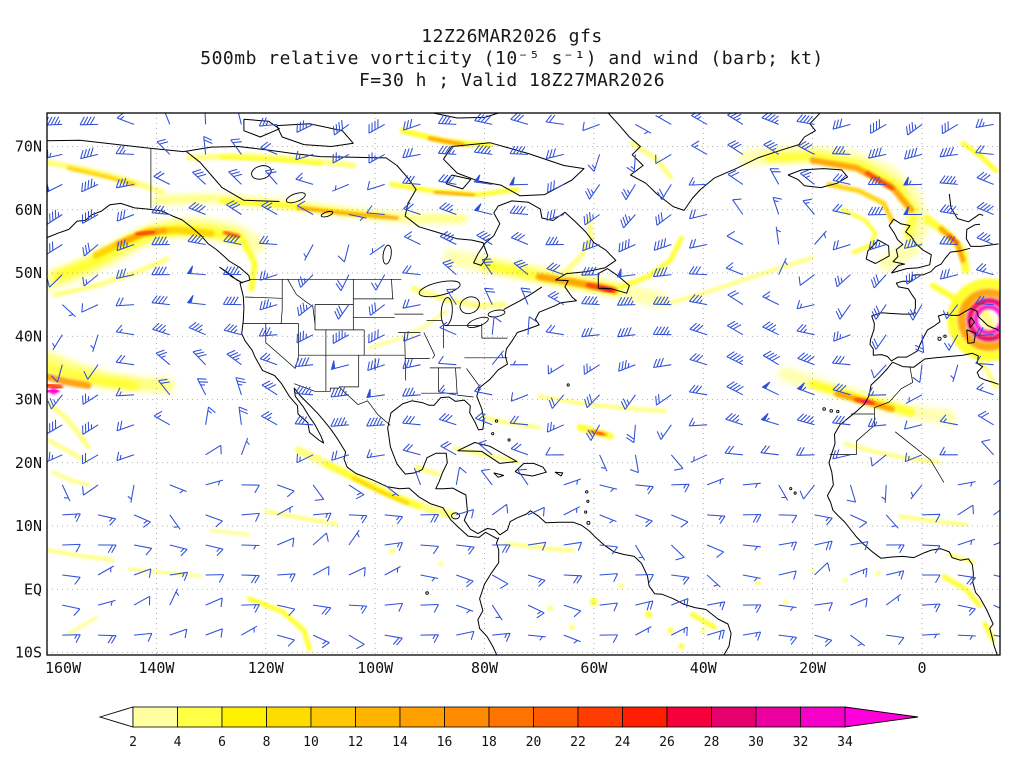 The width and height of the screenshot is (1024, 772). What do you see at coordinates (28, 463) in the screenshot?
I see `lat-axis-label: 20N` at bounding box center [28, 463].